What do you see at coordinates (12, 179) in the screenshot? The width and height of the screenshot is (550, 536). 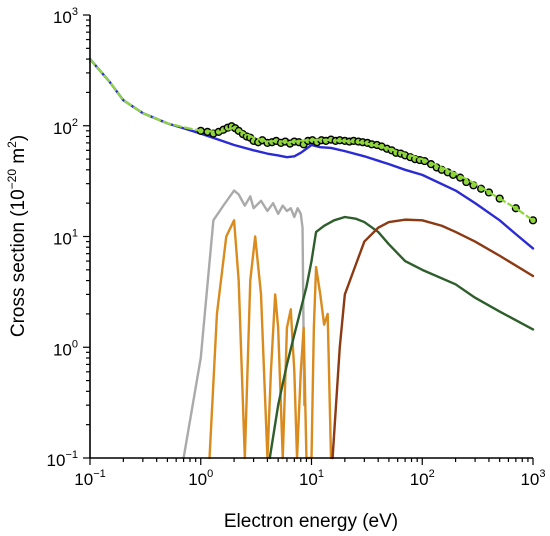 I see `y-axis-title-exp1: −20` at bounding box center [12, 179].